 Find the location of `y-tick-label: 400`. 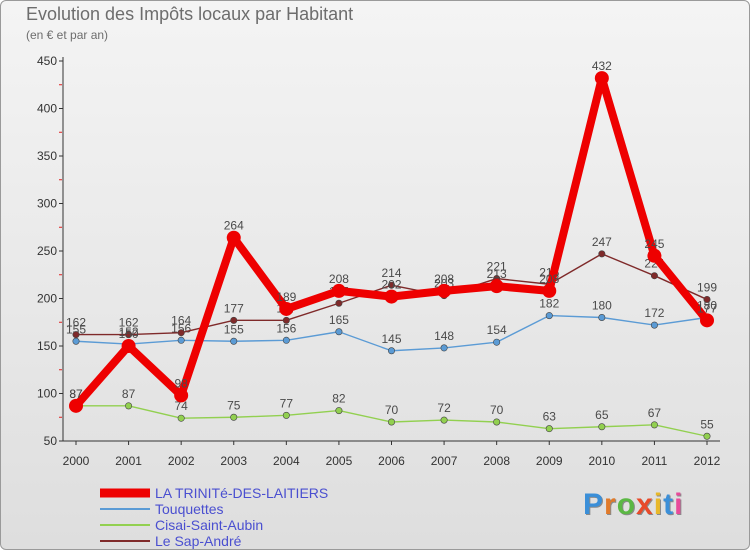

y-tick-label: 400 is located at coordinates (47, 109).